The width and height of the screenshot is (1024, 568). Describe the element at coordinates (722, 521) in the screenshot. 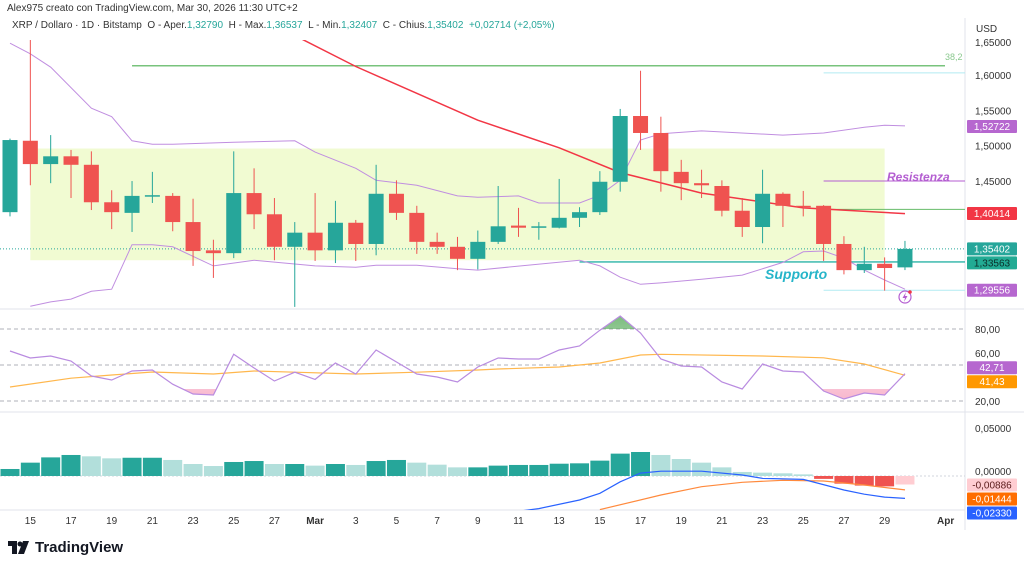

I see `date-tick-label: 21` at that location.